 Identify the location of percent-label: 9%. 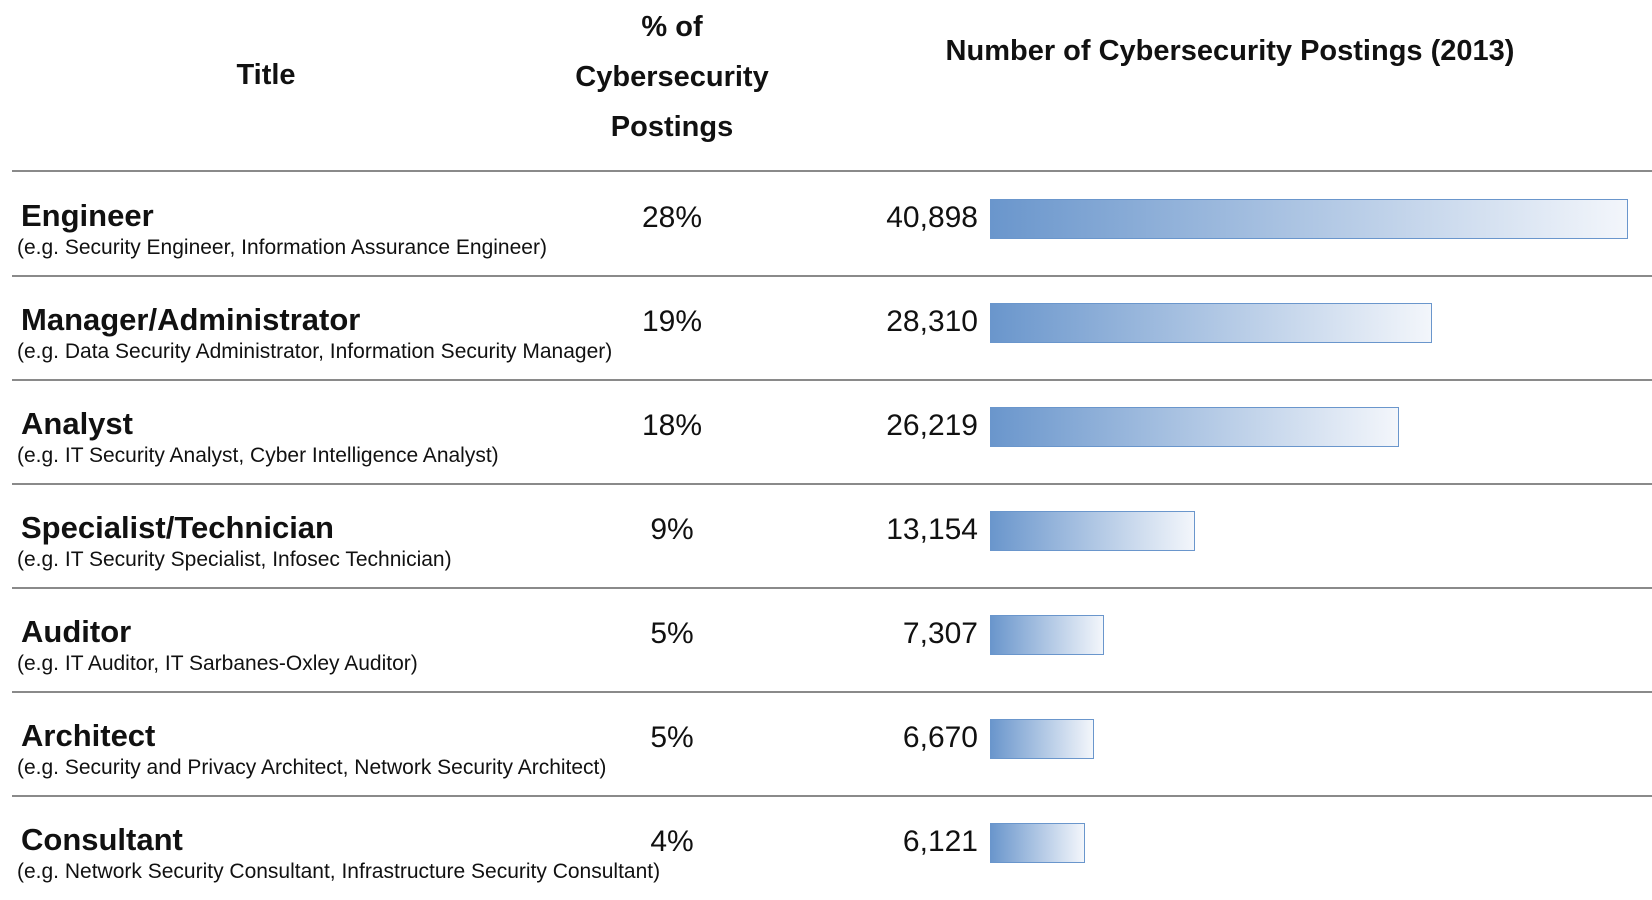
(672, 529).